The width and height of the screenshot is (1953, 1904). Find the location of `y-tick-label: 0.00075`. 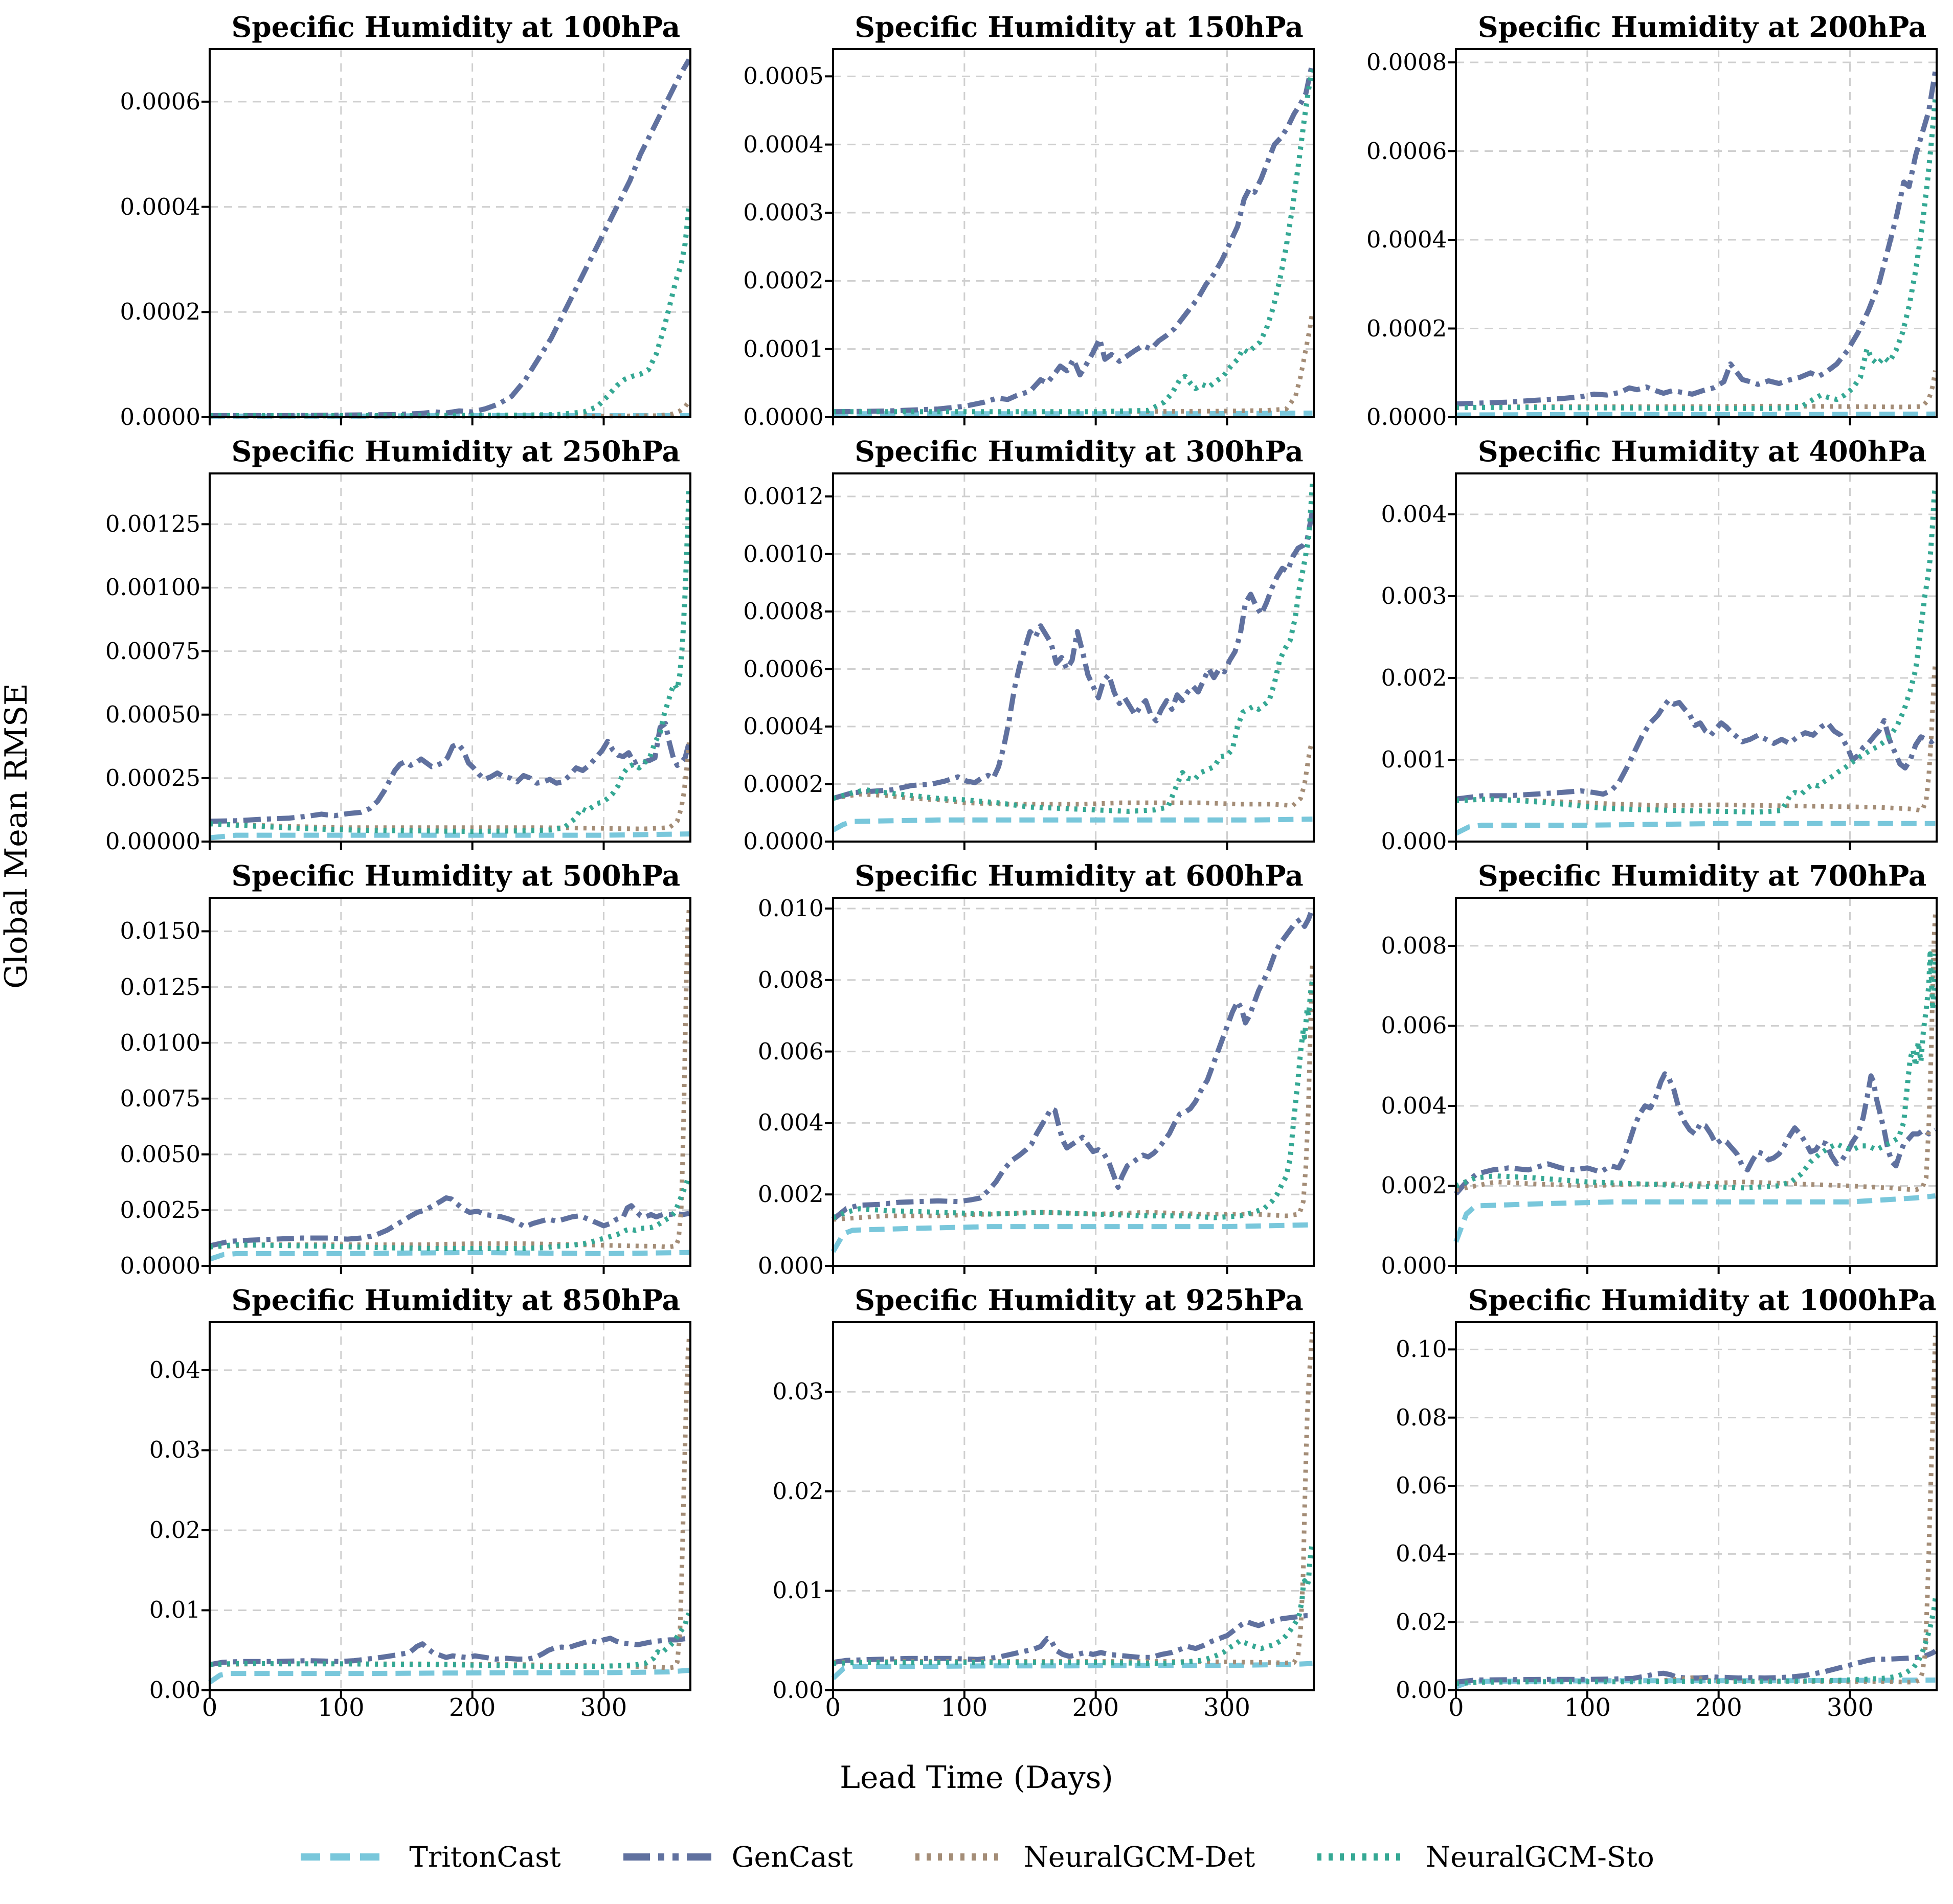

y-tick-label: 0.00075 is located at coordinates (152, 651).